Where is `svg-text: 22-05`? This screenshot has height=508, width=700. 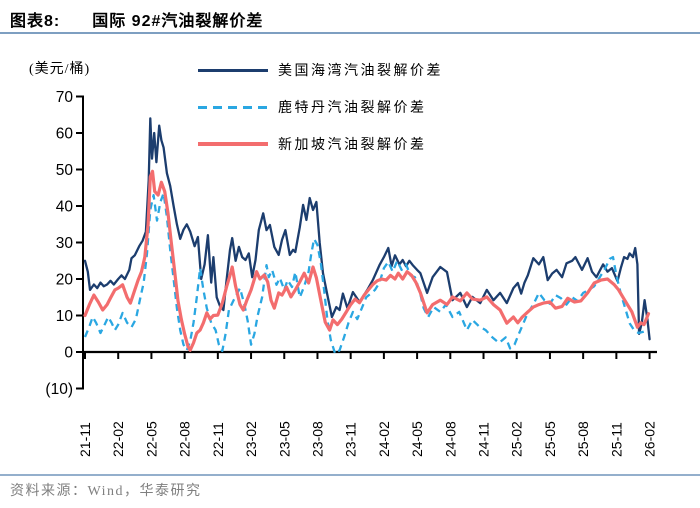
svg-text: 22-05 is located at coordinates (151, 439).